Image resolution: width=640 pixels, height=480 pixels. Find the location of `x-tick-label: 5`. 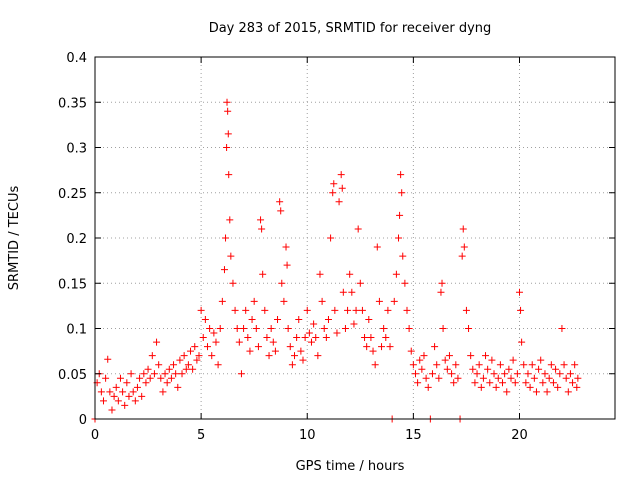

x-tick-label: 5 is located at coordinates (201, 435).